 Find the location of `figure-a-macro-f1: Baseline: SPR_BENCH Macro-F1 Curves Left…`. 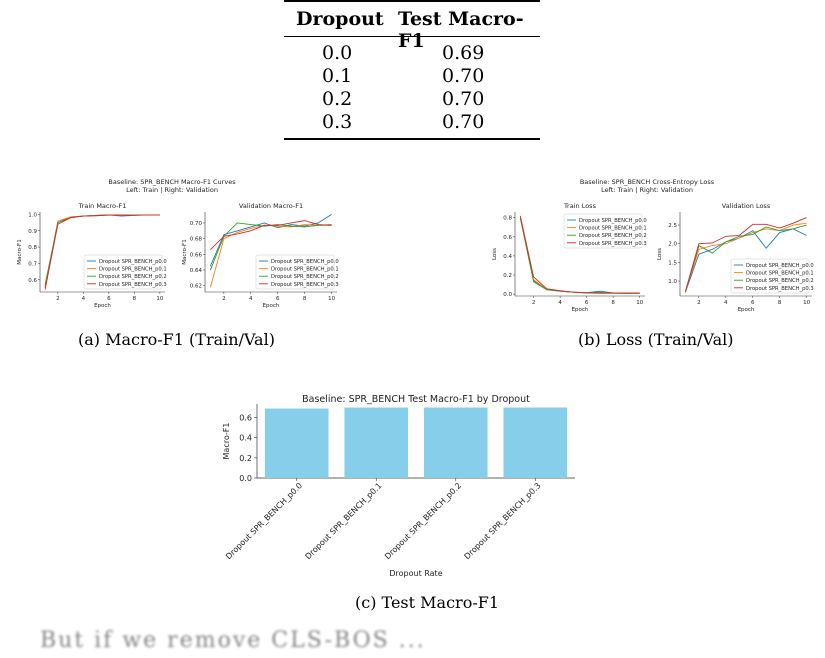

figure-a-macro-f1: Baseline: SPR_BENCH Macro-F1 Curves Left… is located at coordinates (178, 243).